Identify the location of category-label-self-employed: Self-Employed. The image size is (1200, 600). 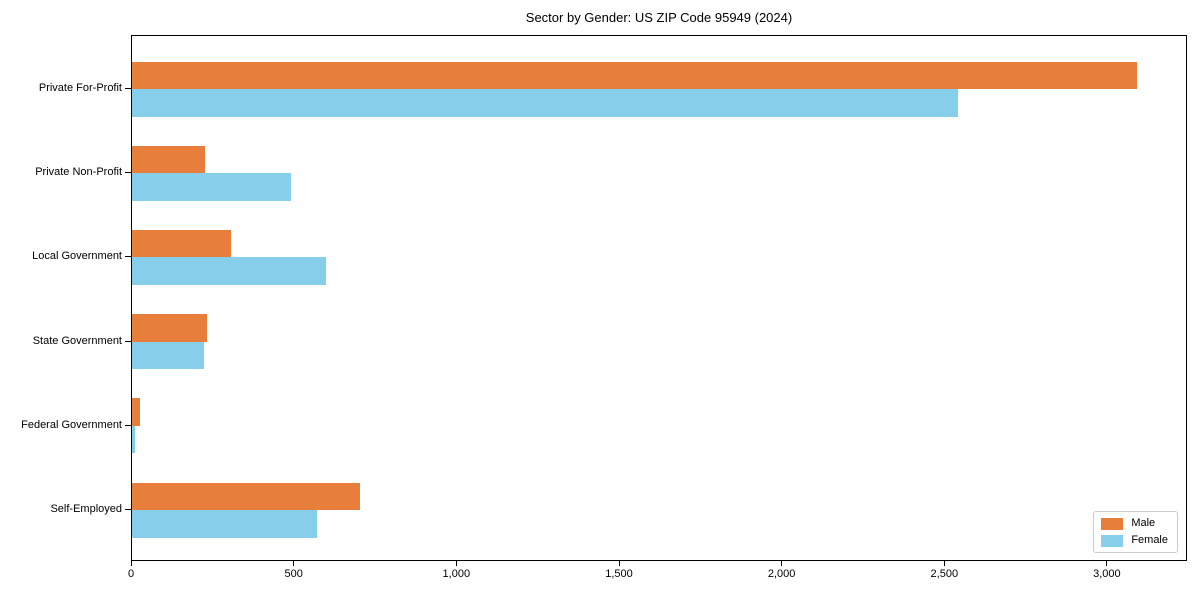
(86, 509).